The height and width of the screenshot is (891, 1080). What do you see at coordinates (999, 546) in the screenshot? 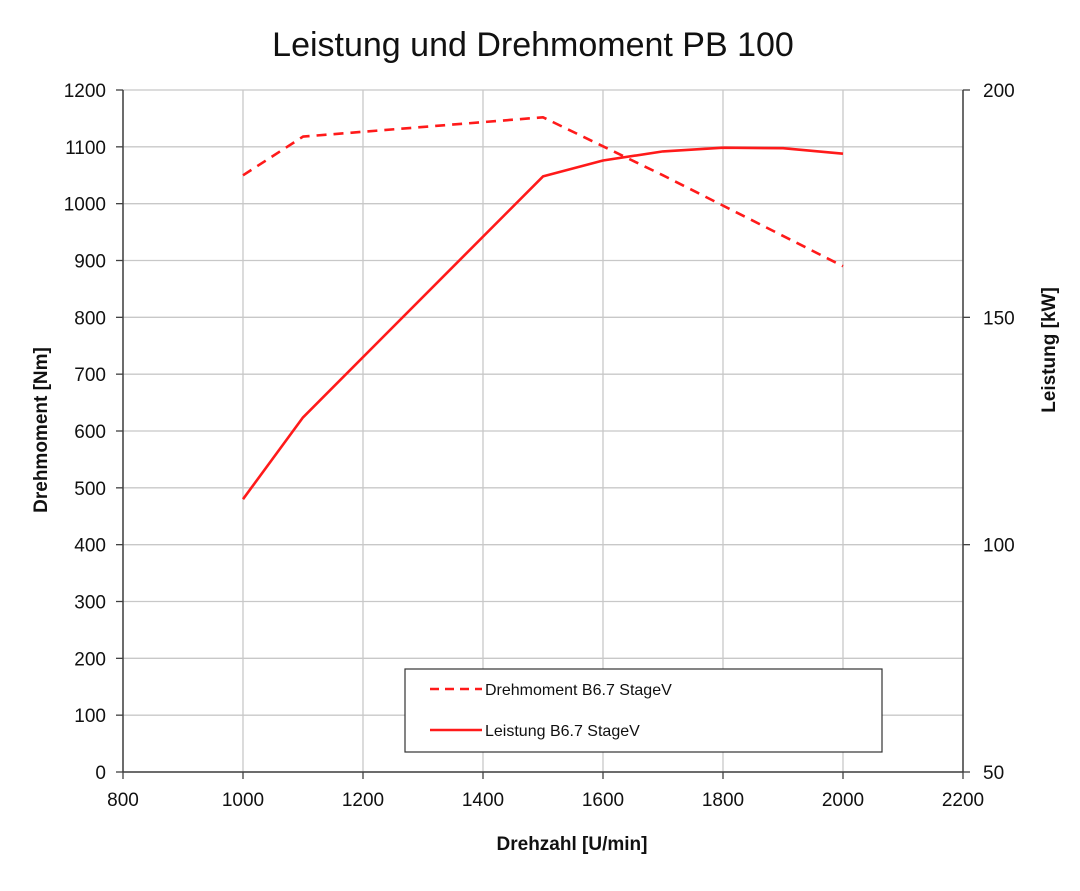
I see `y-right-tick-100: 100` at bounding box center [999, 546].